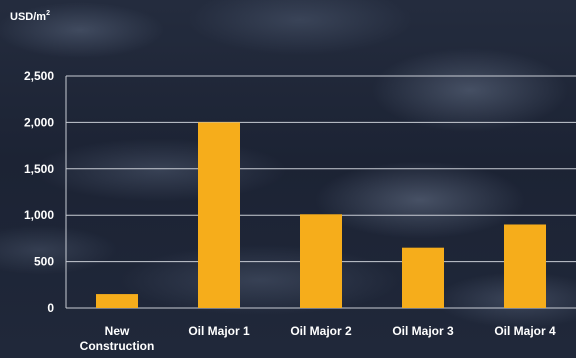 Image resolution: width=576 pixels, height=358 pixels. Describe the element at coordinates (117, 338) in the screenshot. I see `x-category-label: New Construction` at that location.